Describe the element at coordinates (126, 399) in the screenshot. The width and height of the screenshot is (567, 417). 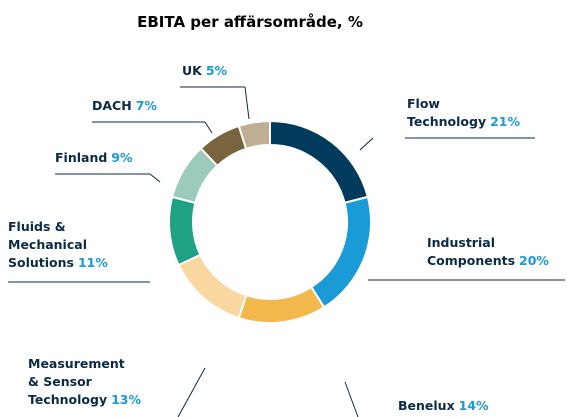
I see `value-label: 13%` at that location.